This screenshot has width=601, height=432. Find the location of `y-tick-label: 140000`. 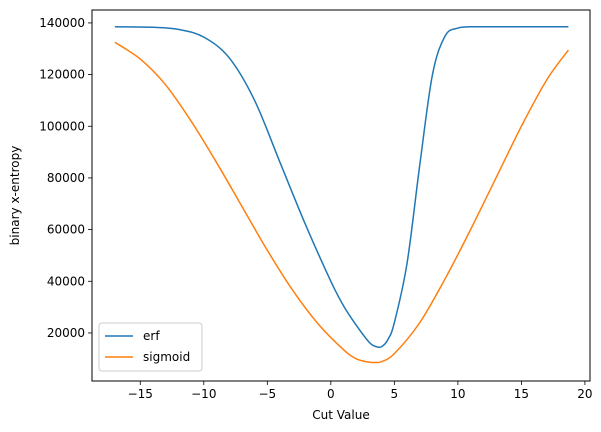

y-tick-label: 140000 is located at coordinates (62, 23).